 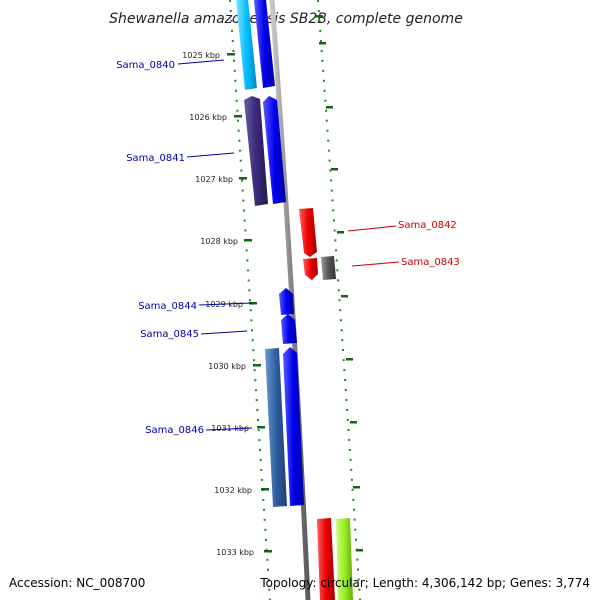 I want to click on kbp-label: 1032 kbp, so click(x=233, y=490).